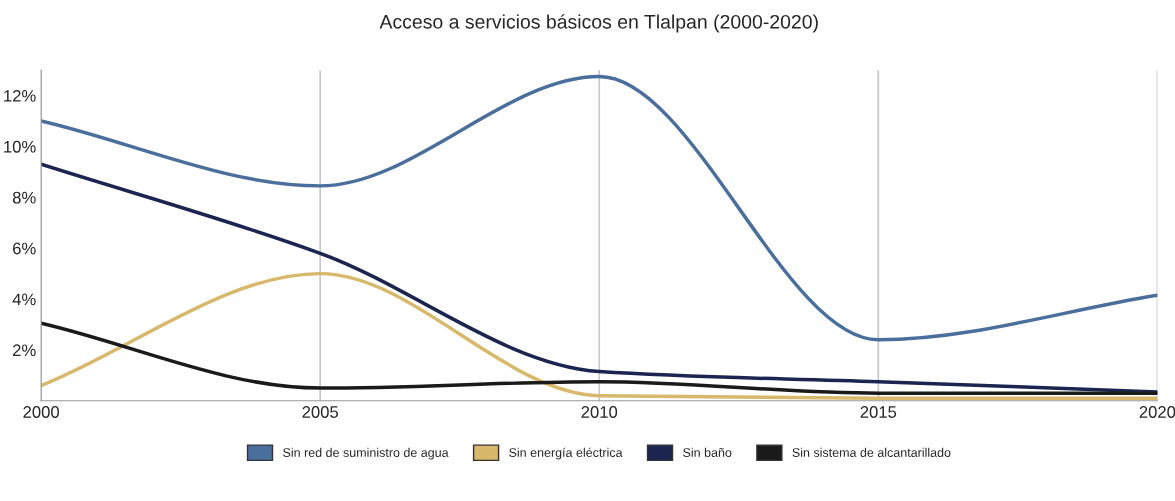 This screenshot has height=501, width=1175. Describe the element at coordinates (24, 350) in the screenshot. I see `y-tick-label: 2%` at that location.